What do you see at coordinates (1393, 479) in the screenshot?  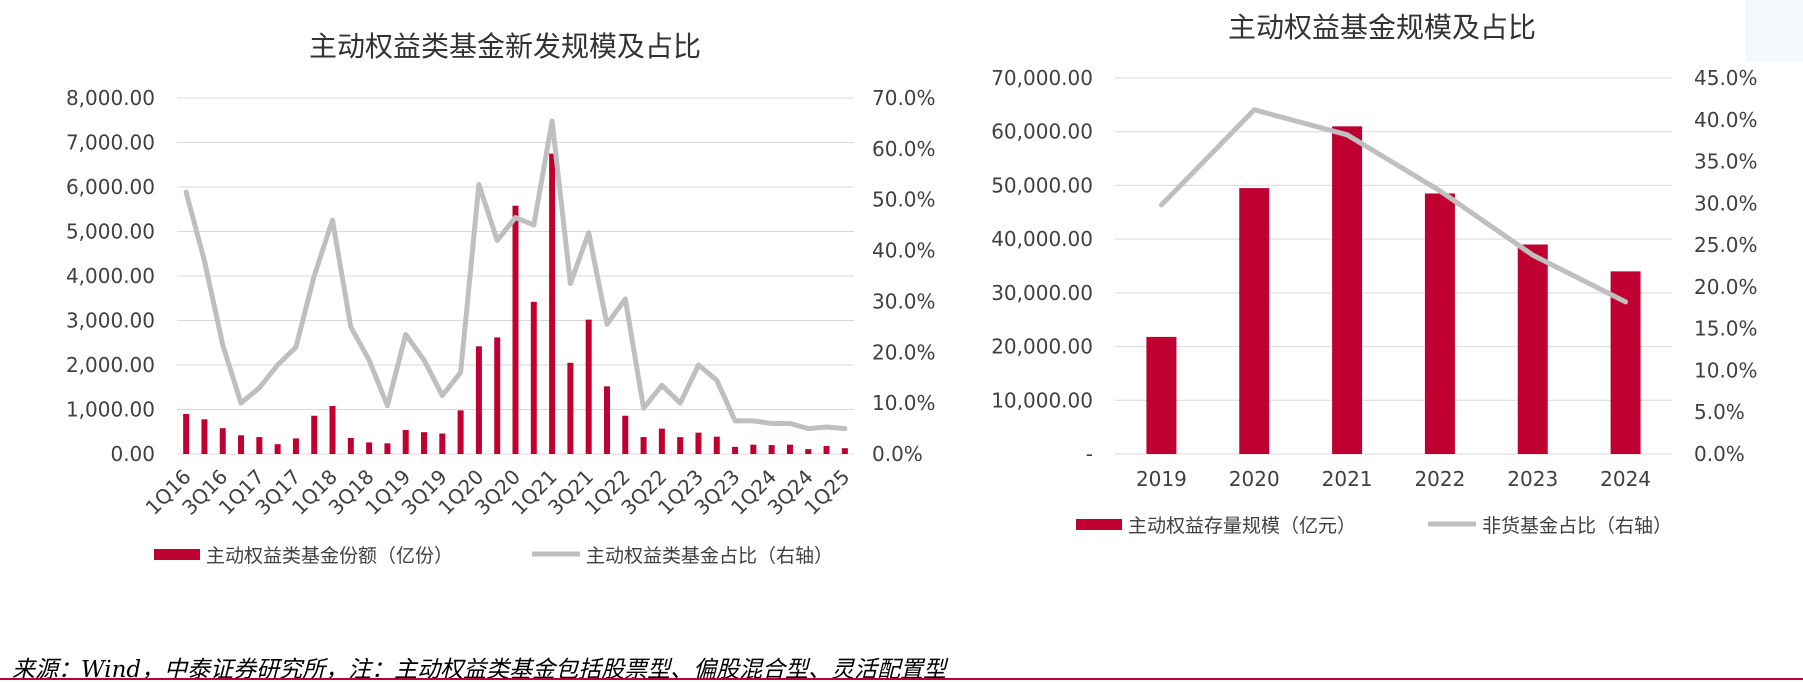 I see `chart2-x-axis-ticks: 2019 2020 2021 2022 2023 2024` at bounding box center [1393, 479].